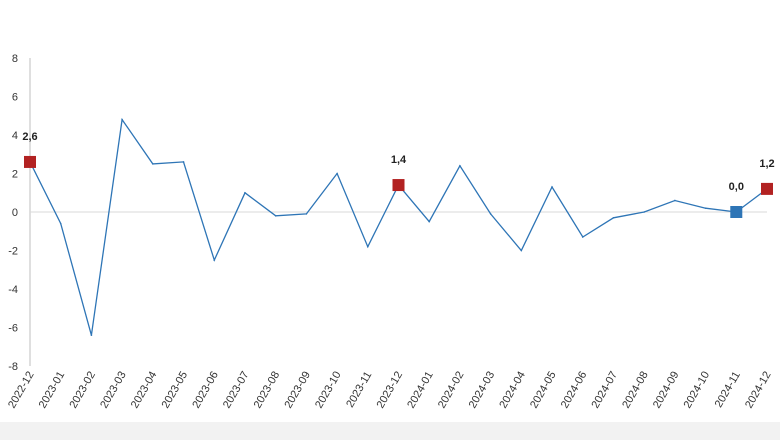 The image size is (780, 440). Describe the element at coordinates (635, 390) in the screenshot. I see `x-tick-label: 2024-08` at that location.